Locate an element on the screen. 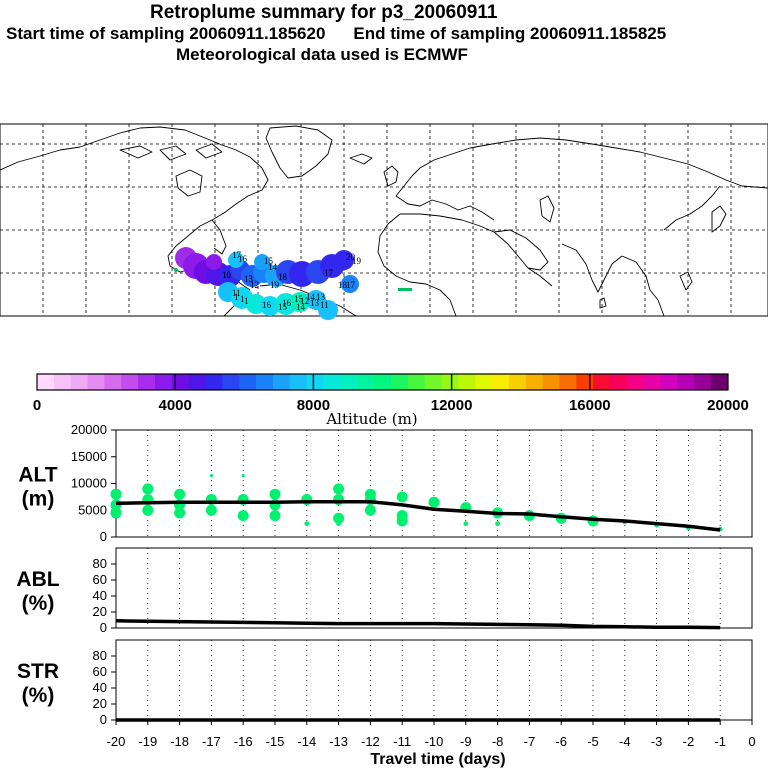  series-line is located at coordinates (418, 624).